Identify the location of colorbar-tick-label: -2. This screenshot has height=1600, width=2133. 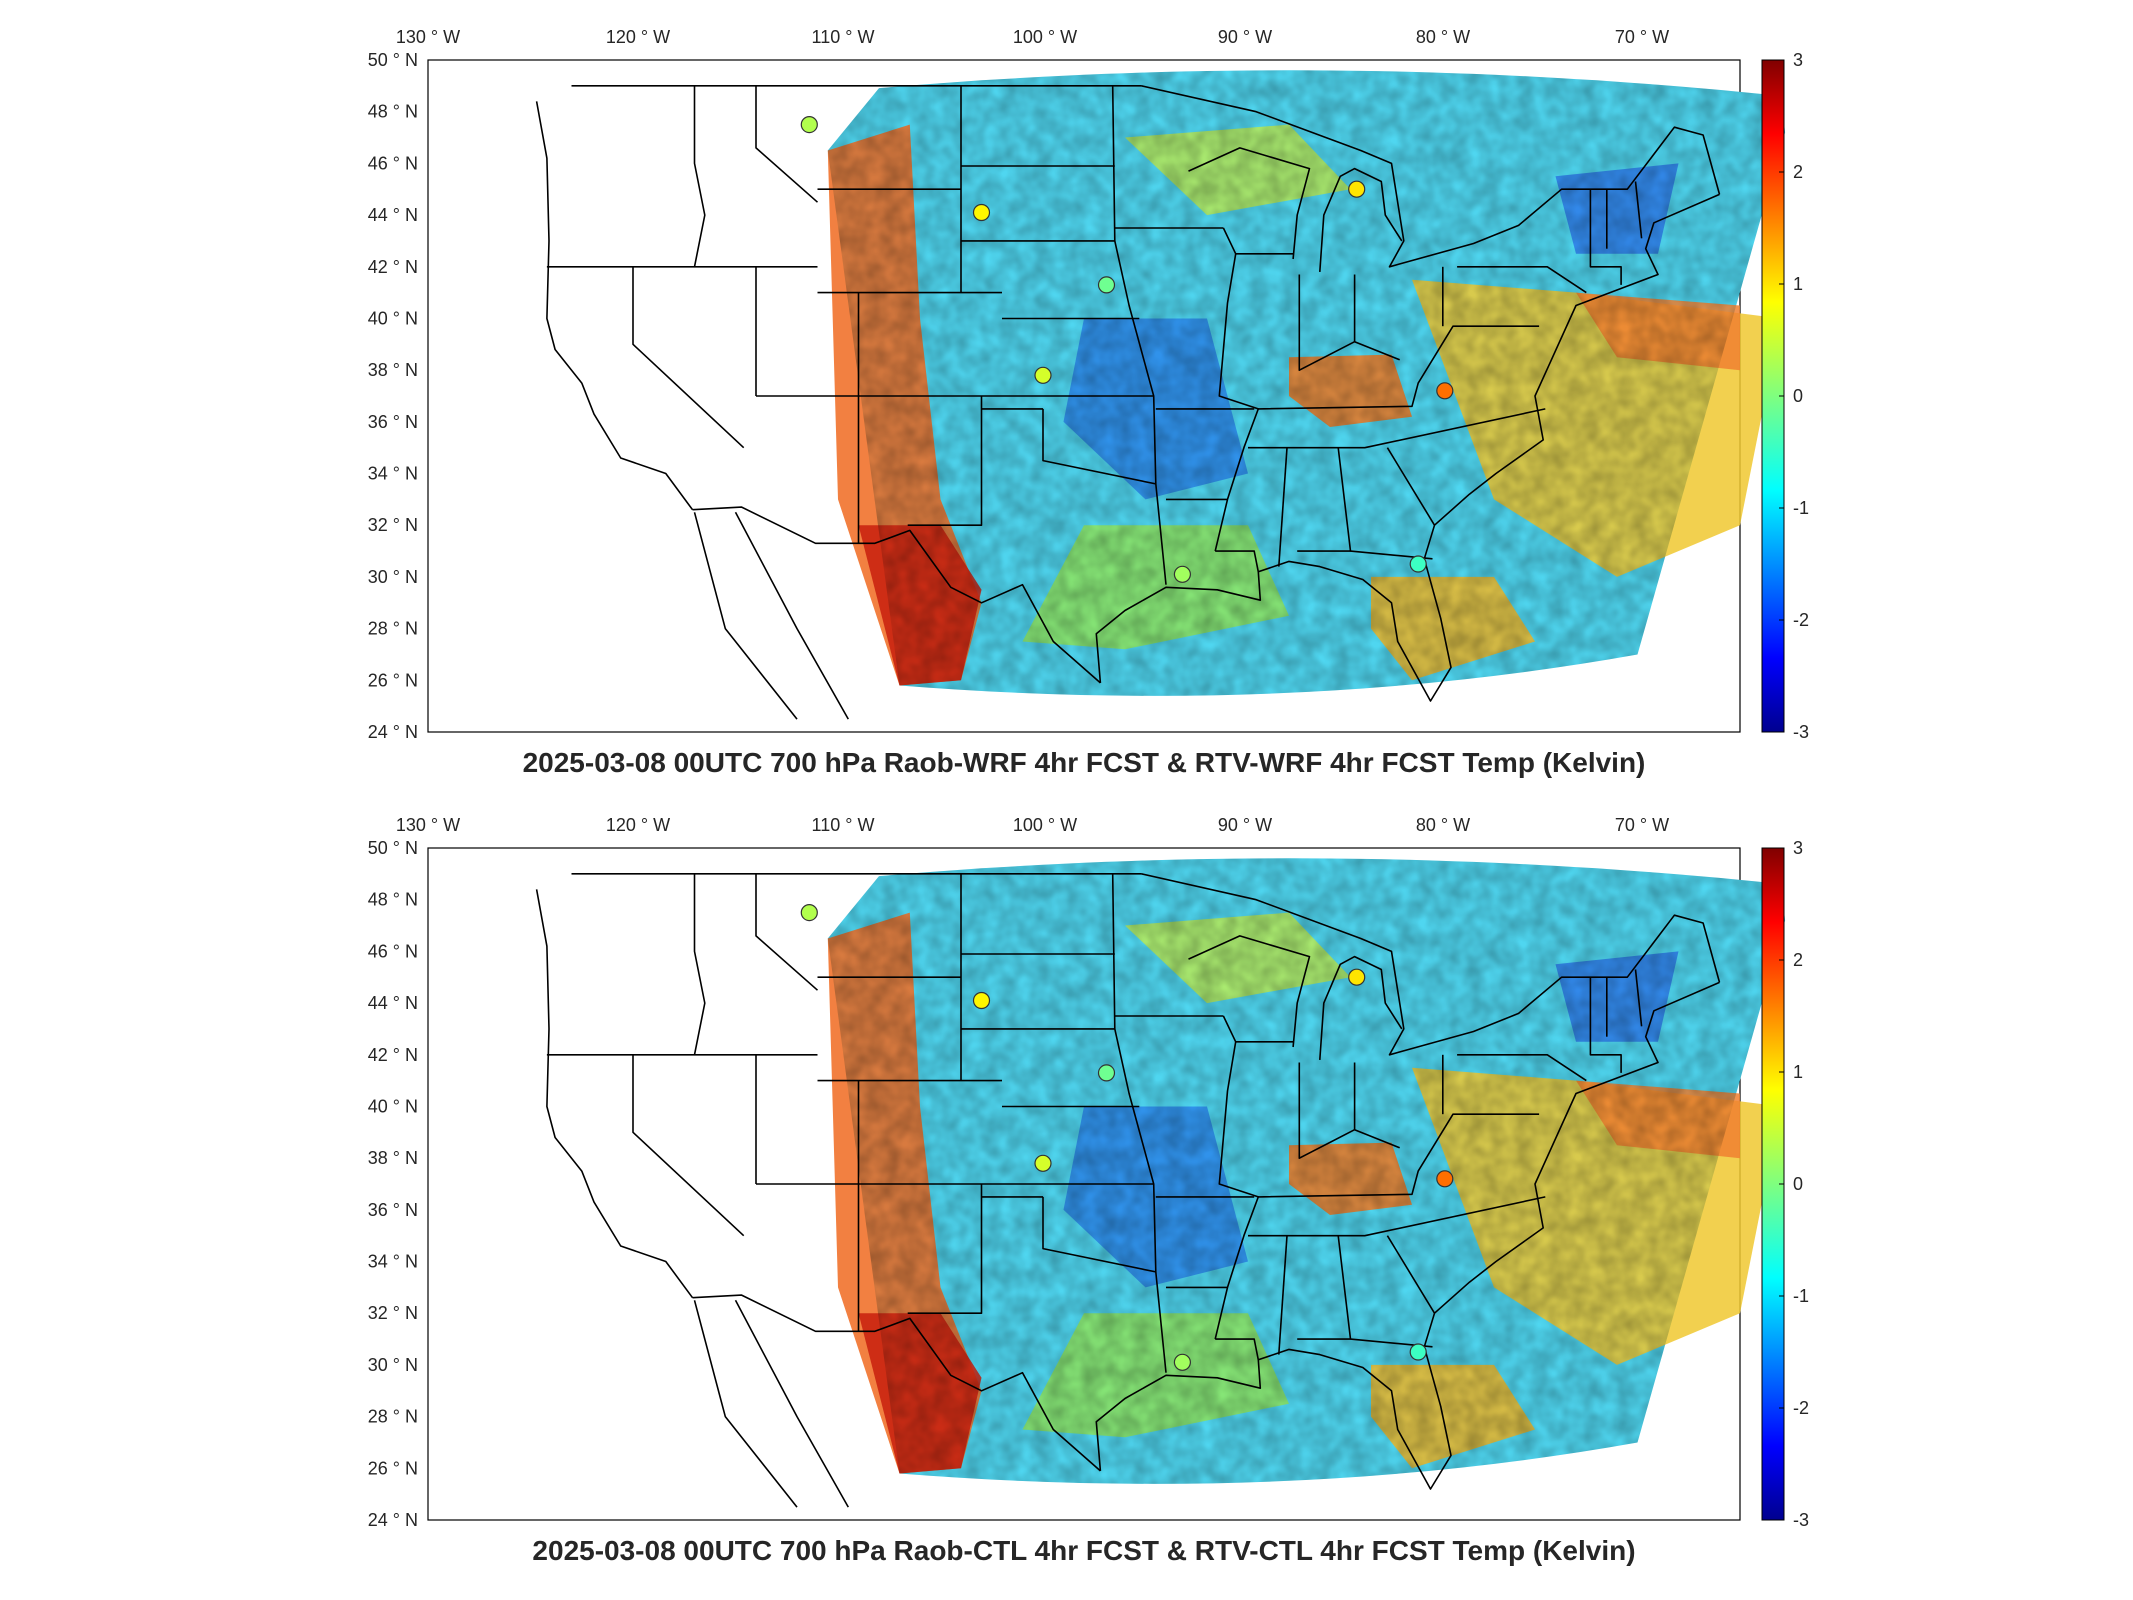
(1801, 620).